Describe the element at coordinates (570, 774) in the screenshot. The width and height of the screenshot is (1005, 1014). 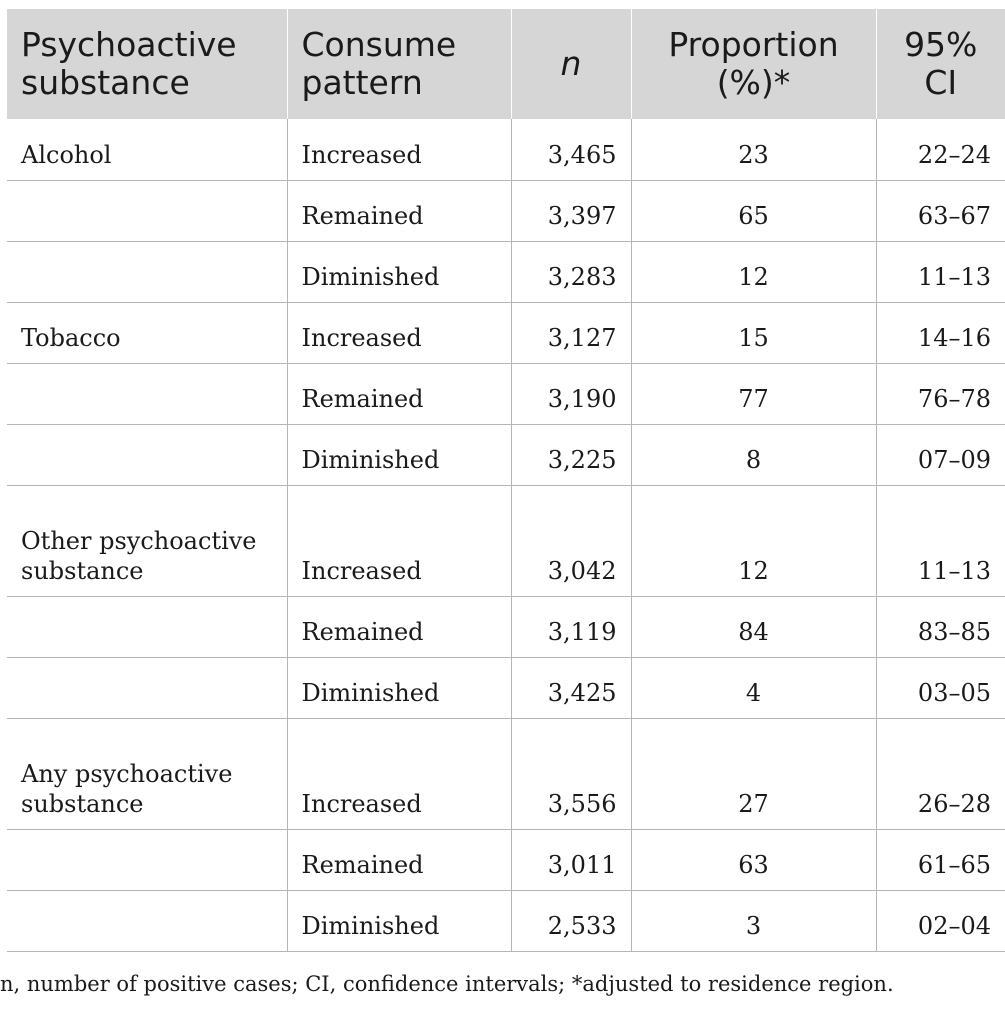
I see `cell-n: 3,556` at that location.